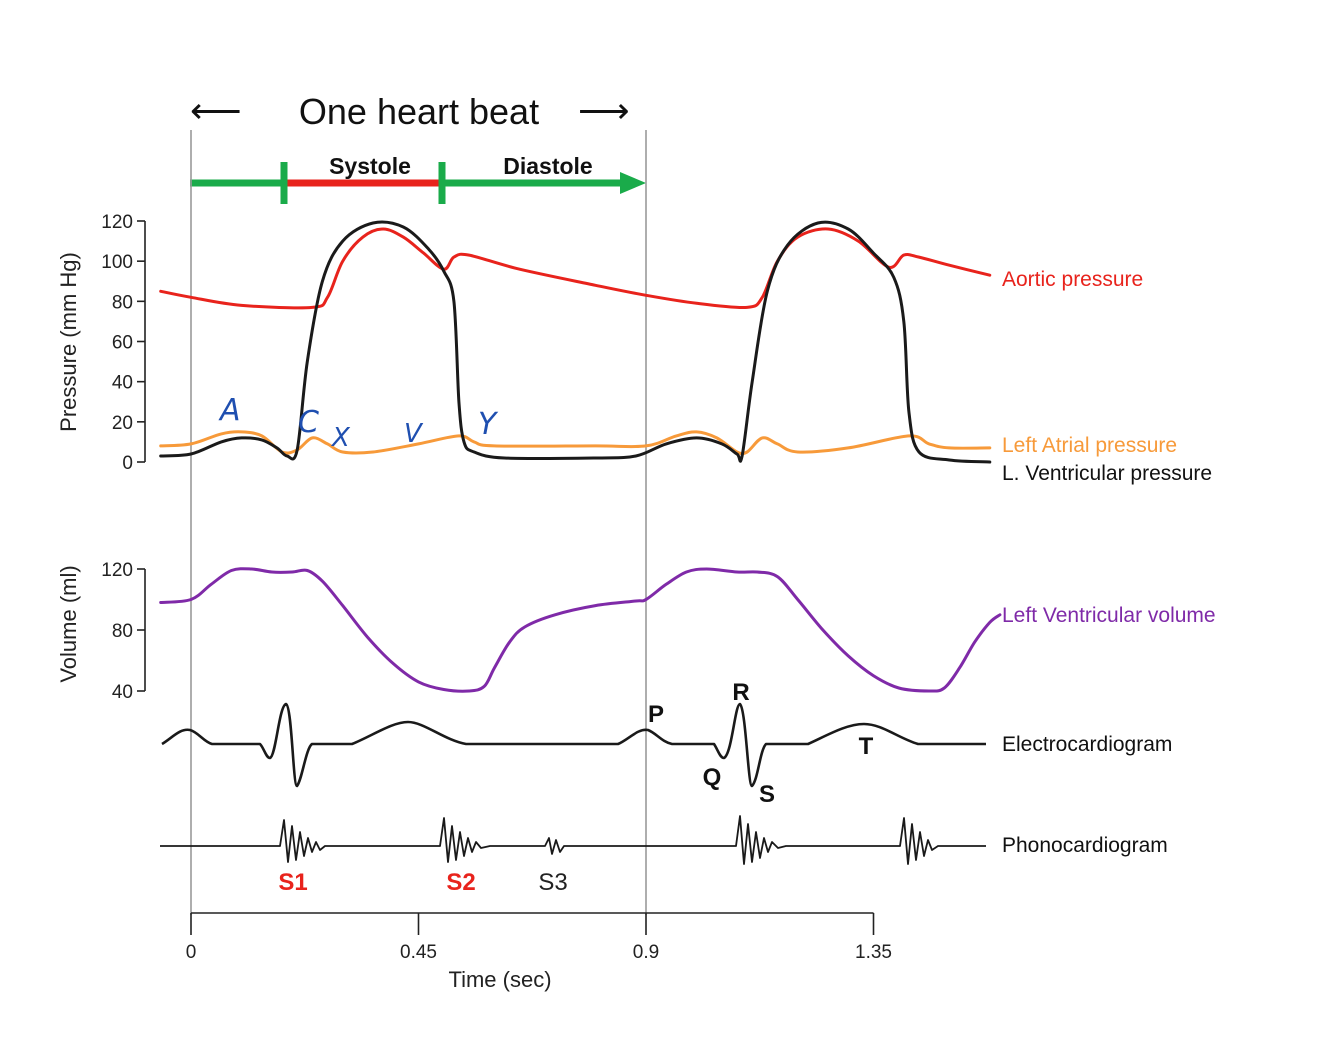 The height and width of the screenshot is (1050, 1334). What do you see at coordinates (573, 840) in the screenshot?
I see `phonocardiogram-trace` at bounding box center [573, 840].